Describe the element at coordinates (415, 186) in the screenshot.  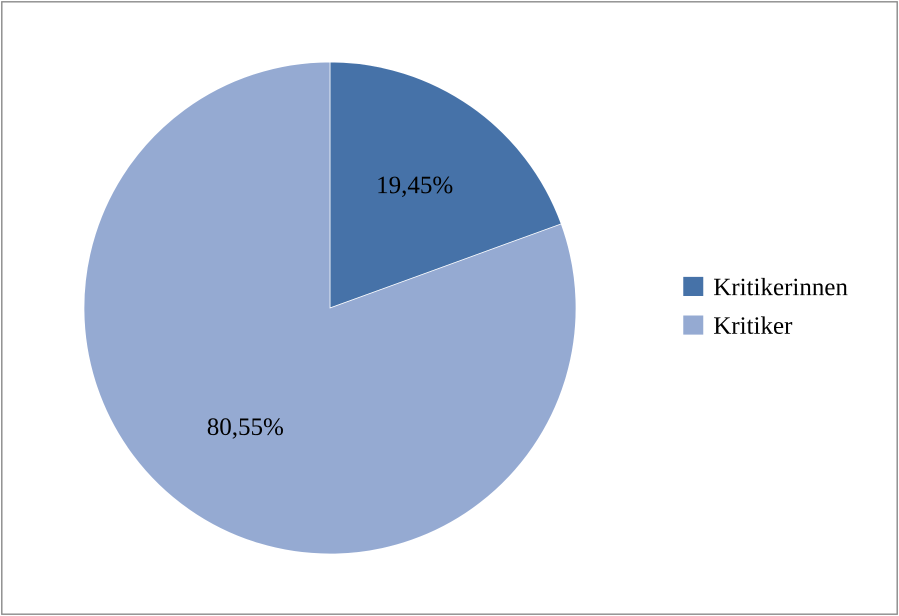
I see `data-label: 19,45%` at that location.